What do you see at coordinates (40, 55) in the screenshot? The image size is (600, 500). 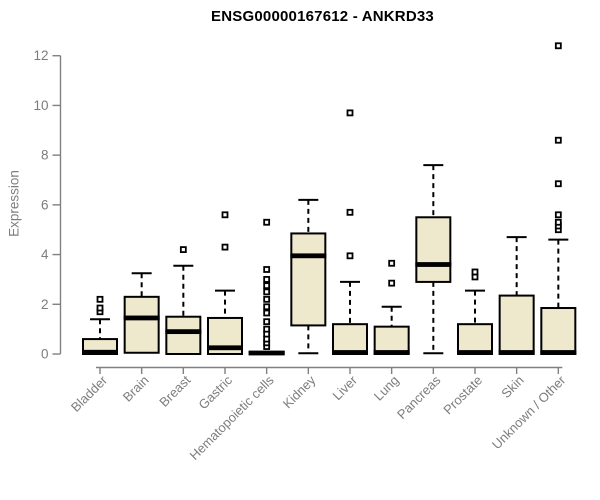 I see `y-tick-label: 12` at bounding box center [40, 55].